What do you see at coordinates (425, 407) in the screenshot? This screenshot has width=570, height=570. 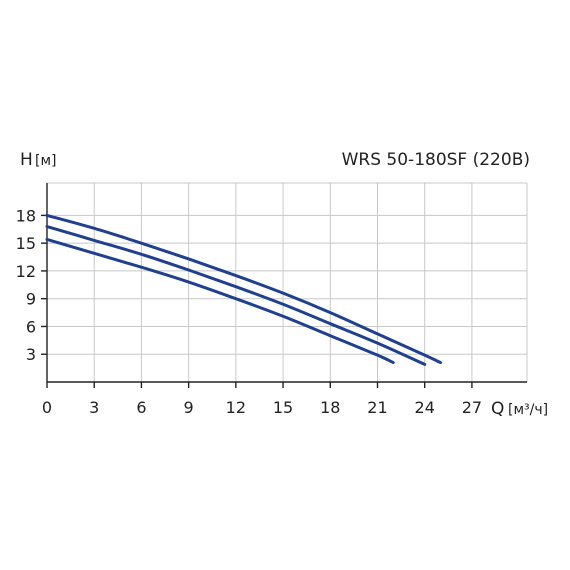 I see `x-tick-label: 24` at bounding box center [425, 407].